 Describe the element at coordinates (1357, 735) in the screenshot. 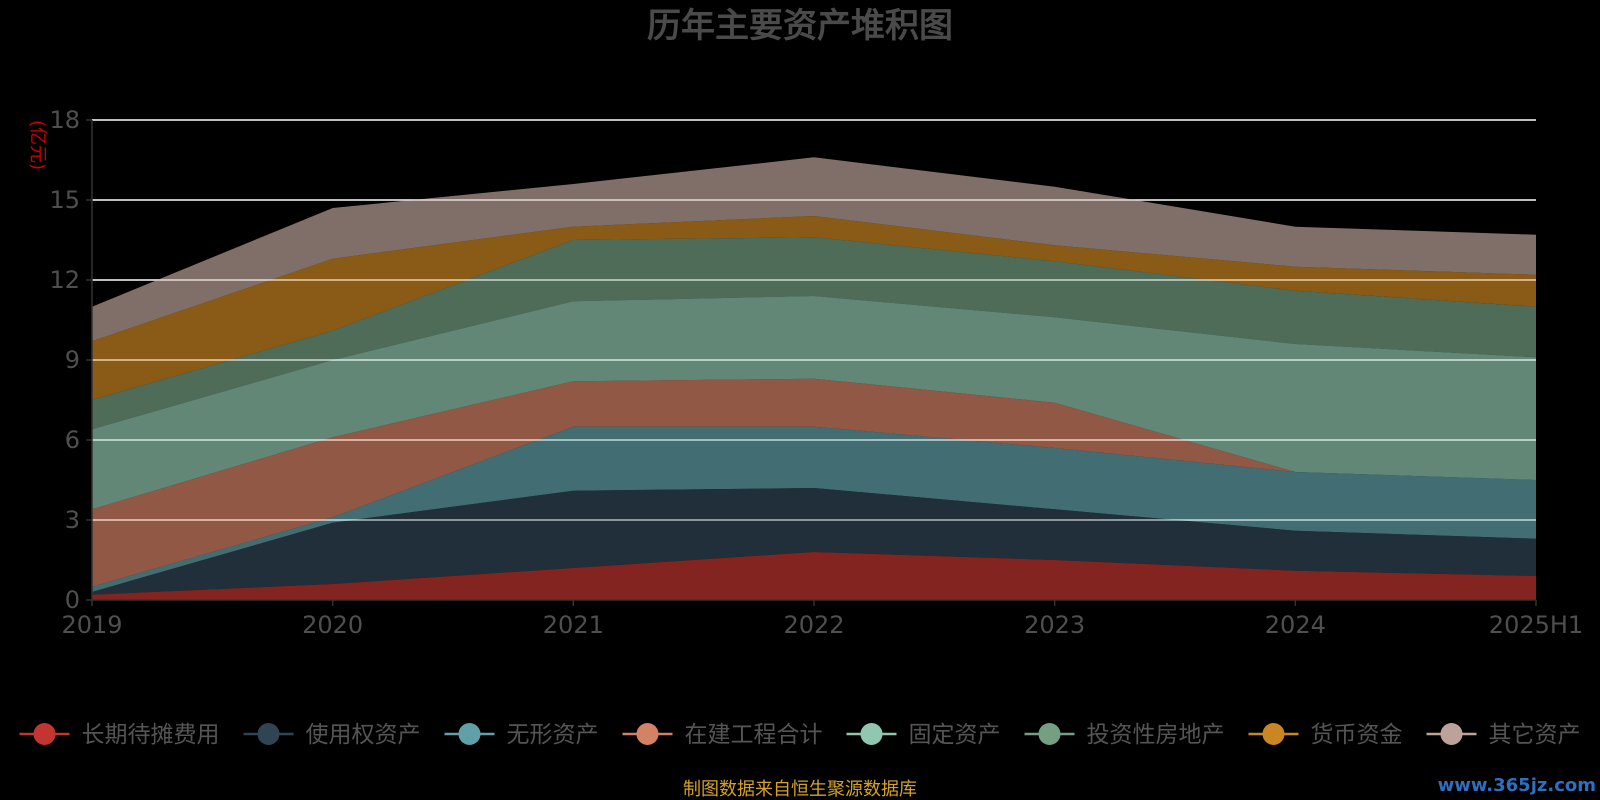

I see `legend-label: 货币资金` at that location.